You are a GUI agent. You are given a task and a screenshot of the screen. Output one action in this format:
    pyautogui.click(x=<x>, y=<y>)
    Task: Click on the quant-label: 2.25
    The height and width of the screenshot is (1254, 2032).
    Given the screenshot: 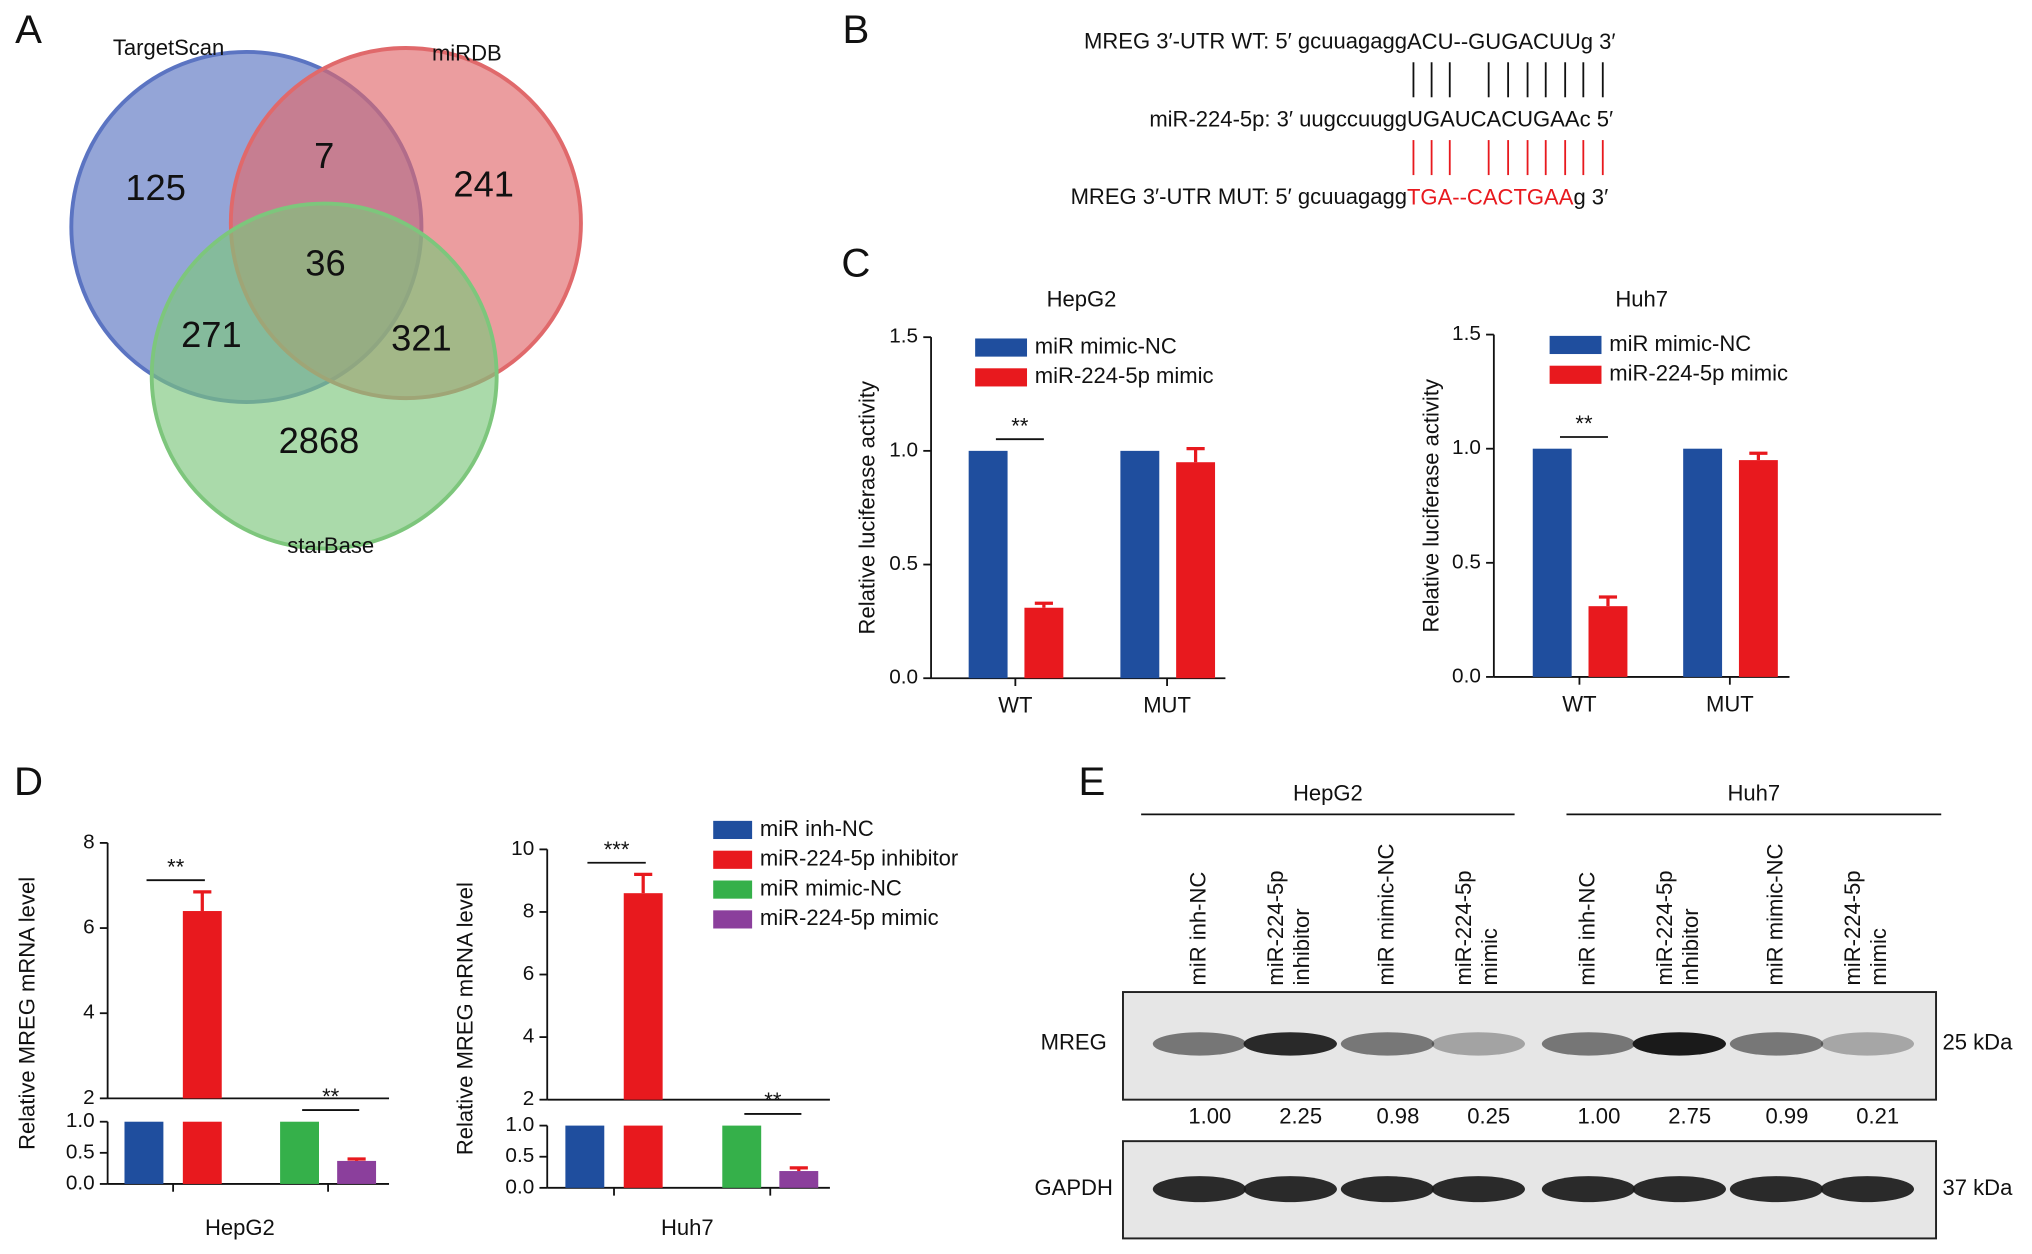 What is the action you would take?
    pyautogui.click(x=1300, y=1116)
    